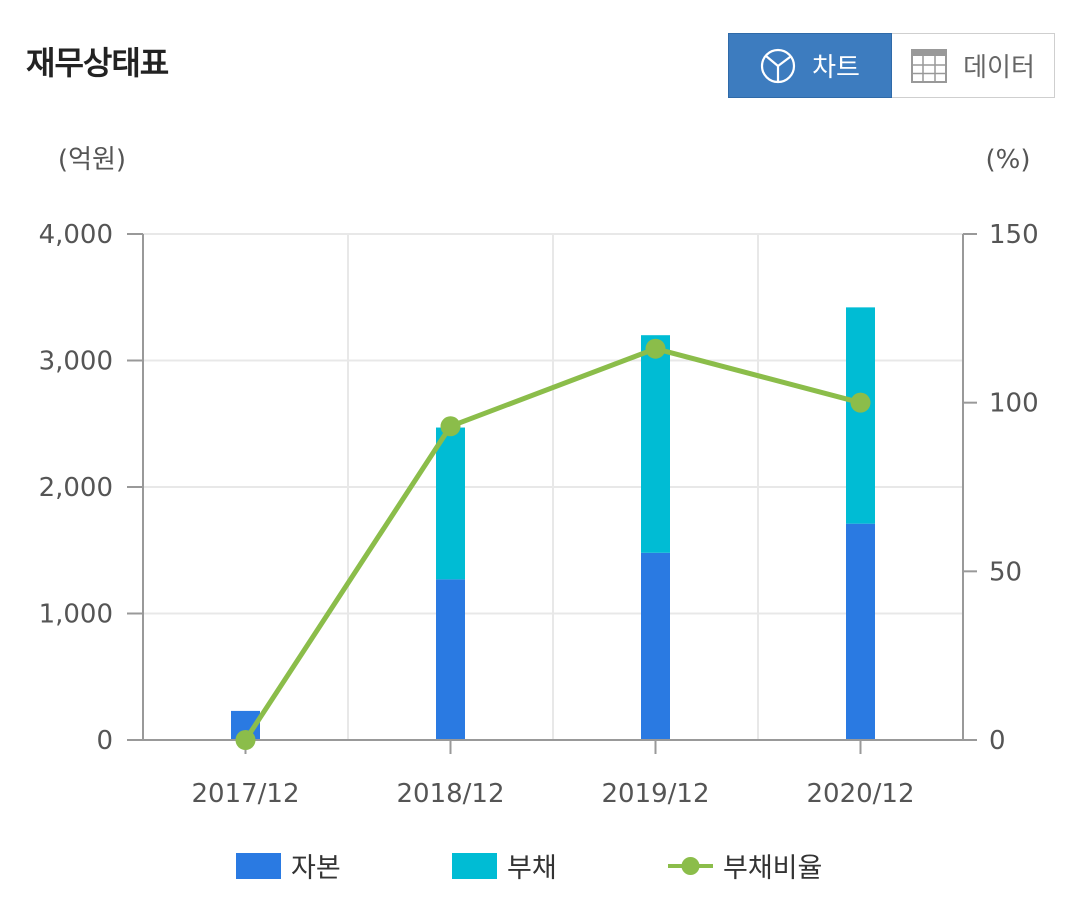 Image resolution: width=1080 pixels, height=904 pixels. I want to click on left-axis-tick-label: 3,000, so click(76, 362).